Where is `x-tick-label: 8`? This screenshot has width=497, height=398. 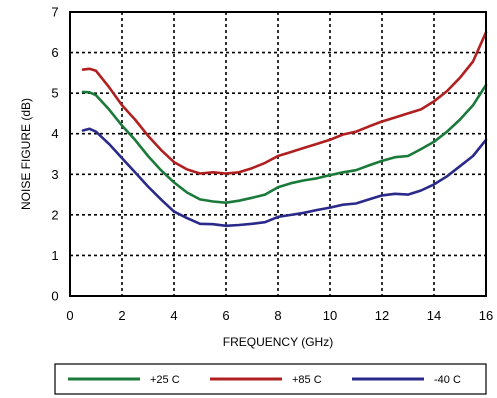 x-tick-label: 8 is located at coordinates (277, 315).